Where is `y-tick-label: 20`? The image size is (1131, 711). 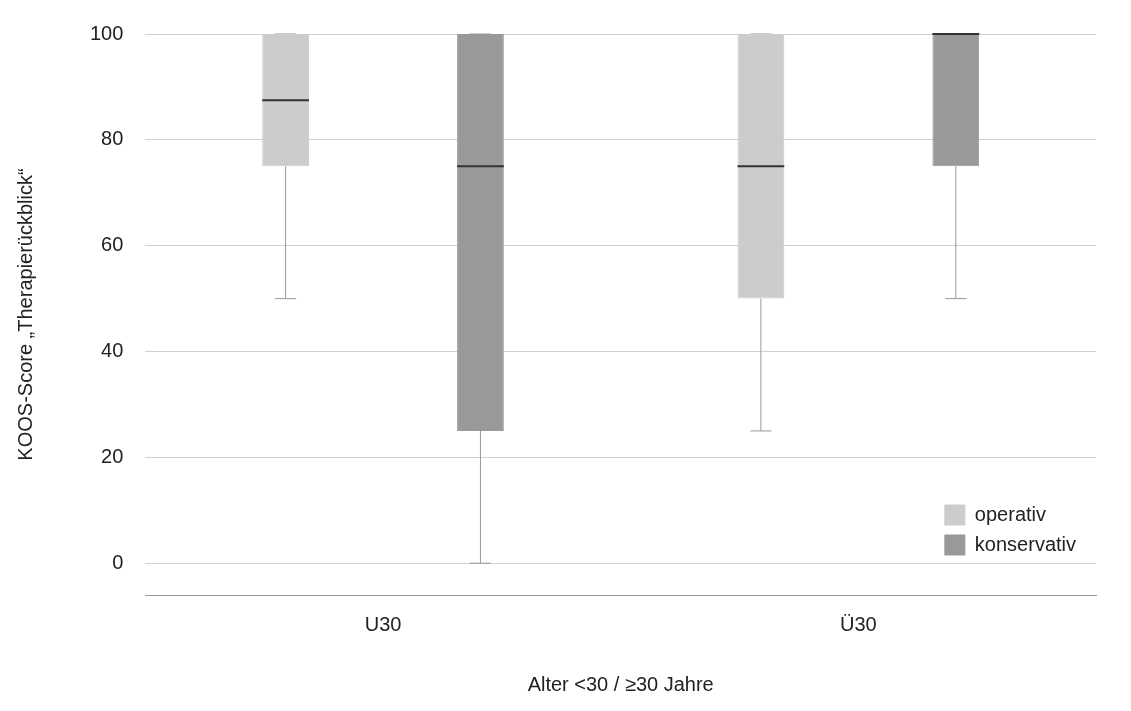
y-tick-label: 20 is located at coordinates (112, 455).